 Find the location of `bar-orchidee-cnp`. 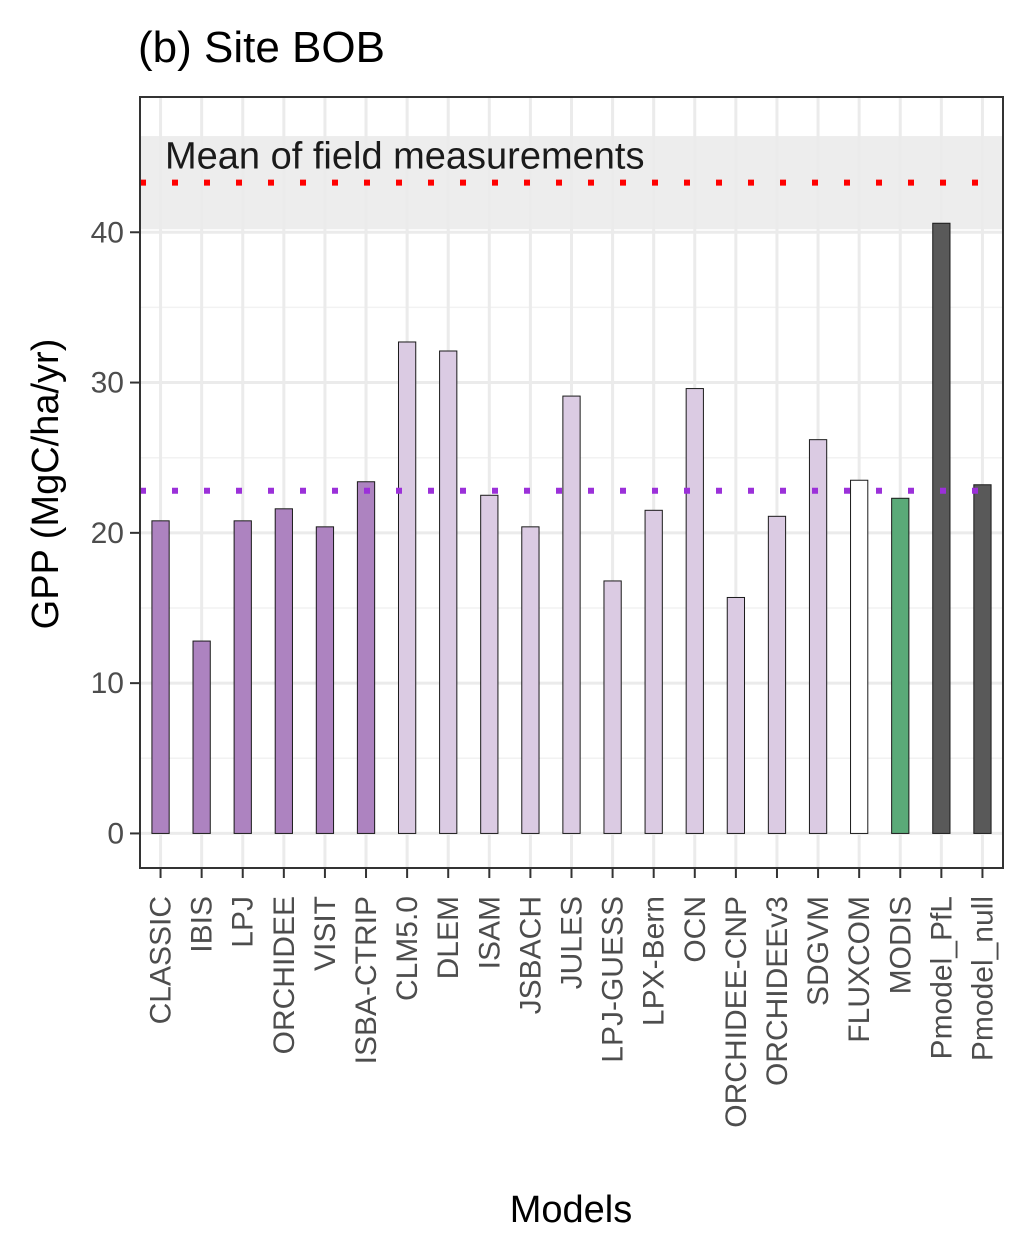

bar-orchidee-cnp is located at coordinates (736, 715).